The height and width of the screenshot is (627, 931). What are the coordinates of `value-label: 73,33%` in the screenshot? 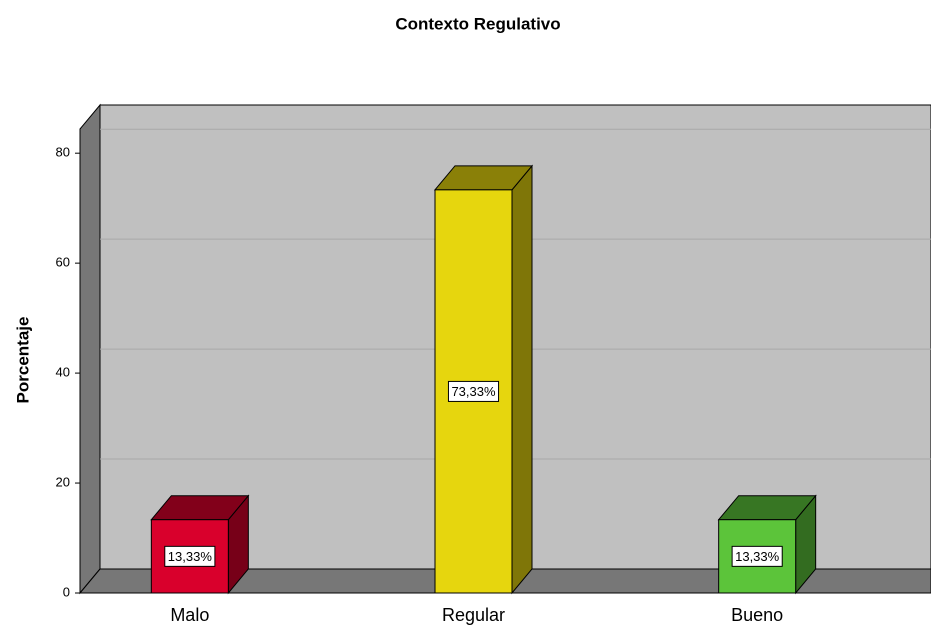 It's located at (473, 391).